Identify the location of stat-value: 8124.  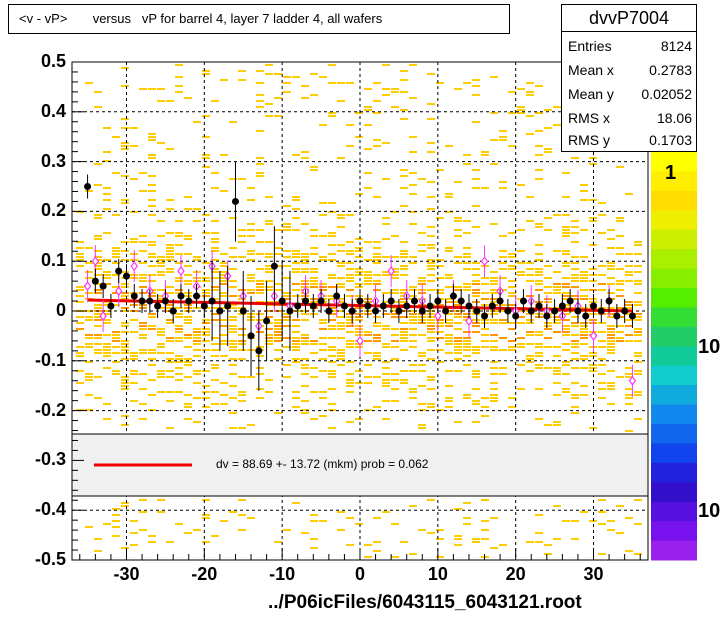
(676, 46).